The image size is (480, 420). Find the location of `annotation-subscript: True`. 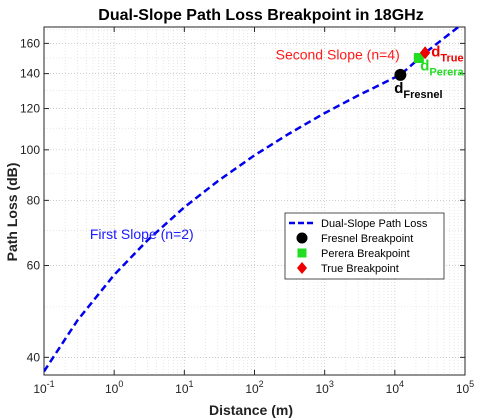

annotation-subscript: True is located at coordinates (451, 58).